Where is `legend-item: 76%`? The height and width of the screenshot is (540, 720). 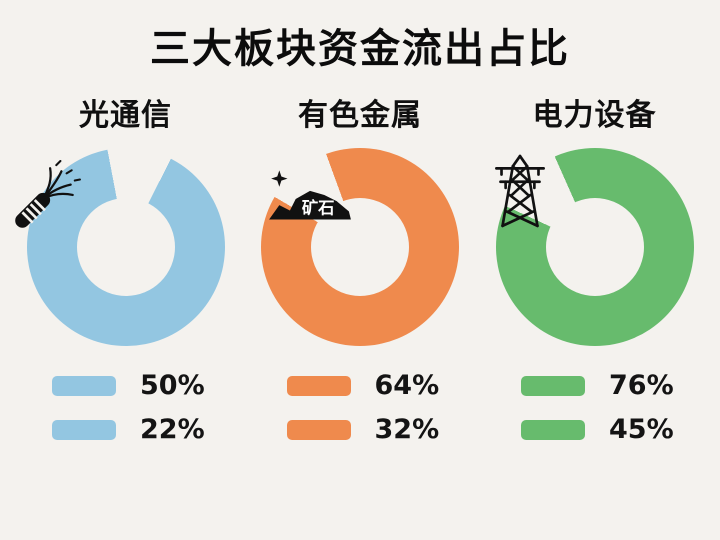 legend-item: 76% is located at coordinates (597, 385).